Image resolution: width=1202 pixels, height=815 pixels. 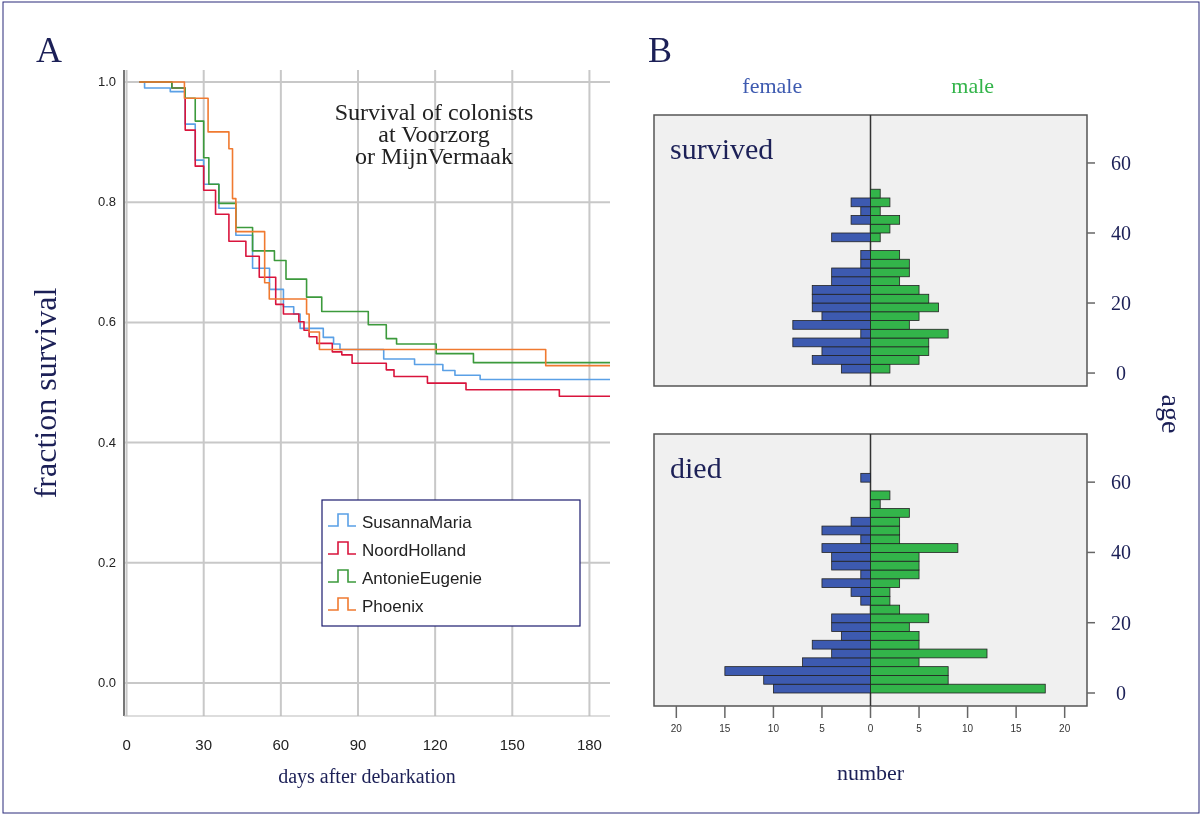 What do you see at coordinates (281, 744) in the screenshot?
I see `x-tick-label: 60` at bounding box center [281, 744].